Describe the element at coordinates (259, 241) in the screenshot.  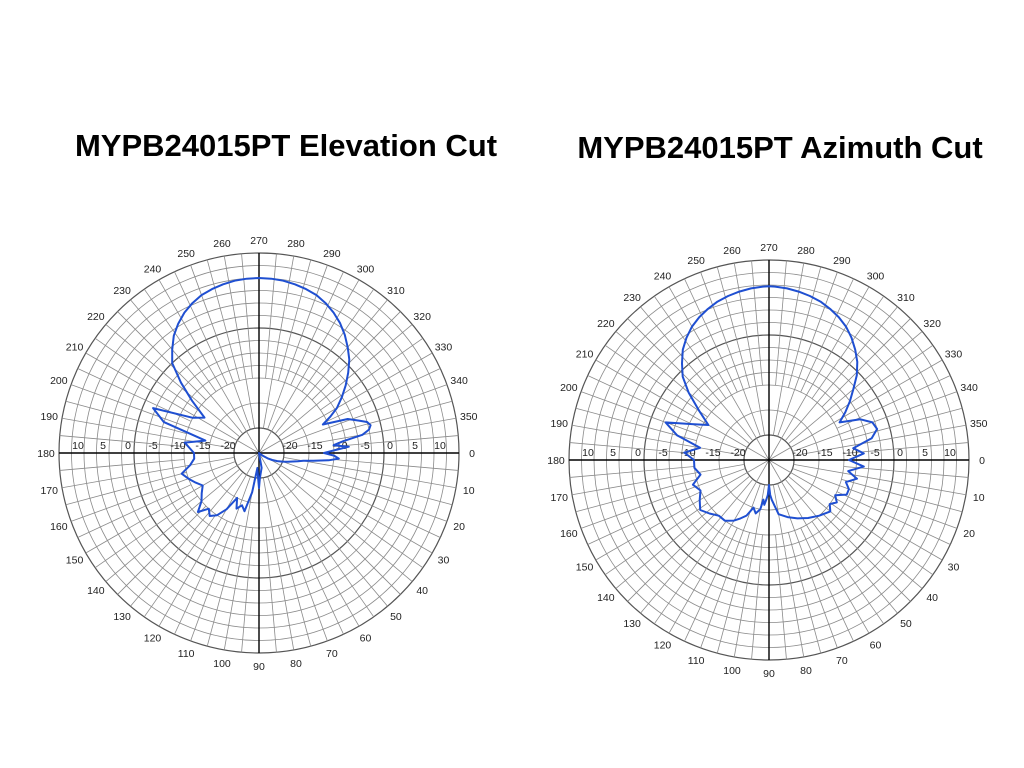
I see `elevation-angle-label: 270` at that location.